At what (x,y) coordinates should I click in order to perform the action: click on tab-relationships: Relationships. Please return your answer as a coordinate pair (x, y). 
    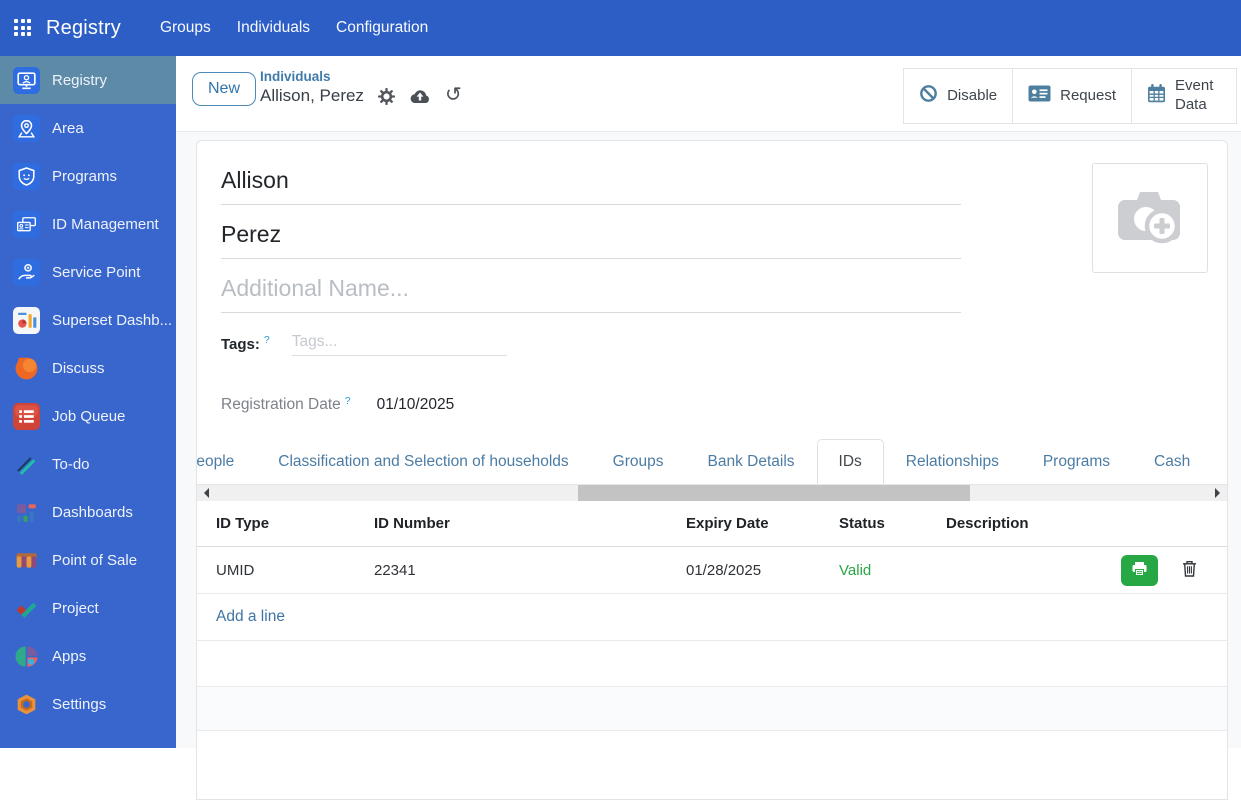
    Looking at the image, I should click on (952, 461).